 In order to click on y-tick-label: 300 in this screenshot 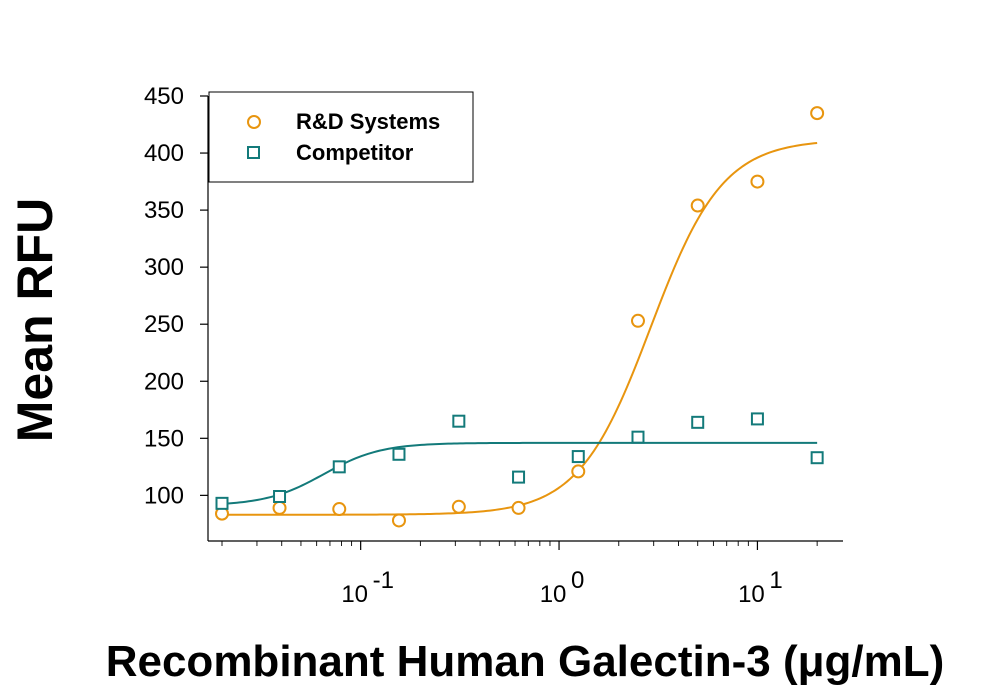, I will do `click(164, 267)`.